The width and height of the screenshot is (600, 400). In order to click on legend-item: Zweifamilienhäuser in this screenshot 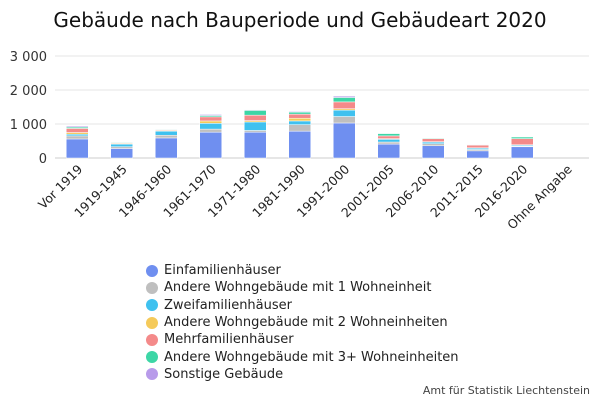, I will do `click(302, 305)`.